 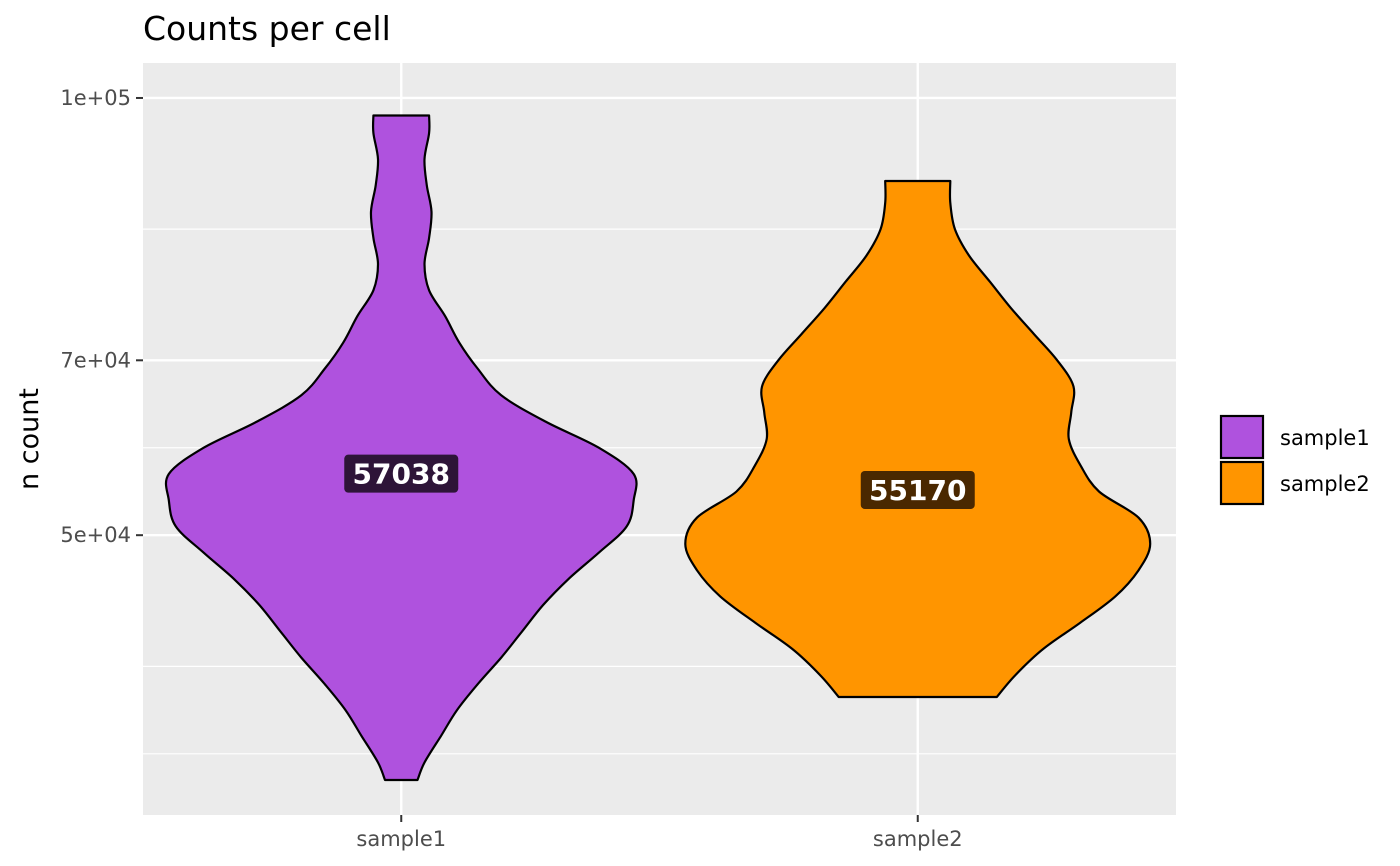 What do you see at coordinates (1325, 484) in the screenshot?
I see `legend-label: sample2` at bounding box center [1325, 484].